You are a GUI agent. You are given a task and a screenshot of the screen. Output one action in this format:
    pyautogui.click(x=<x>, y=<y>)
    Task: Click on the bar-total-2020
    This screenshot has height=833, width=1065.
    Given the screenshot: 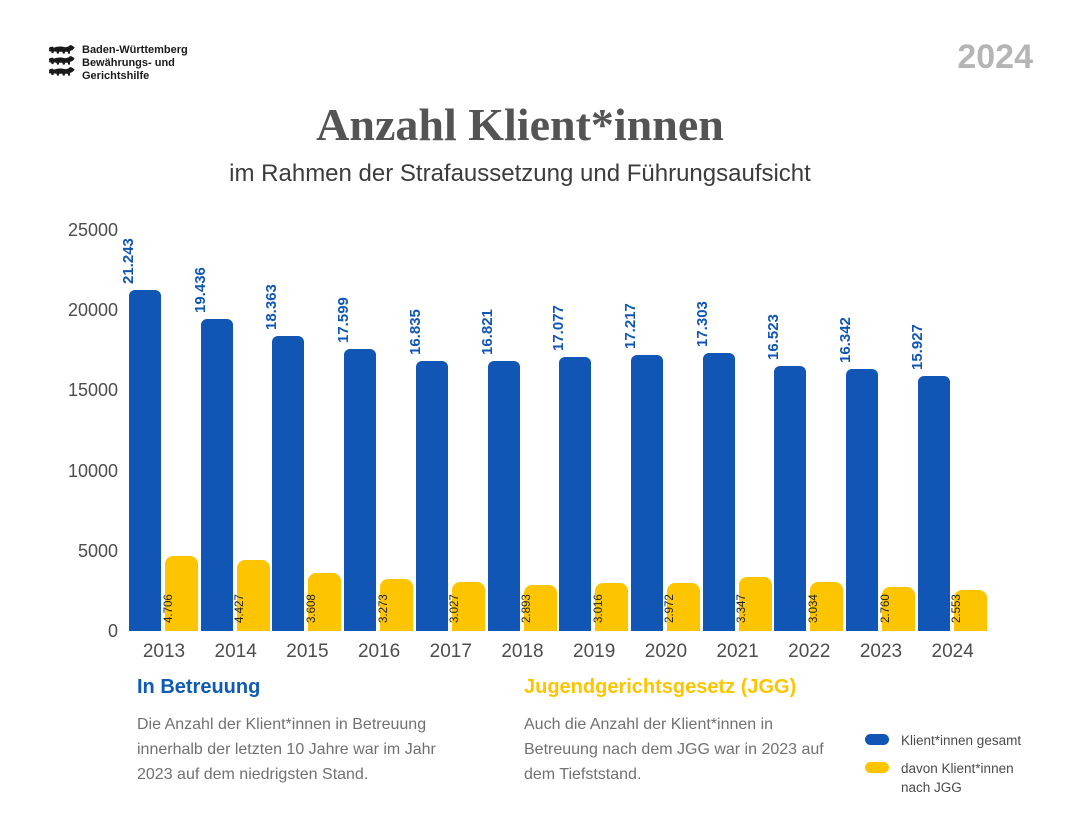 What is the action you would take?
    pyautogui.click(x=646, y=492)
    